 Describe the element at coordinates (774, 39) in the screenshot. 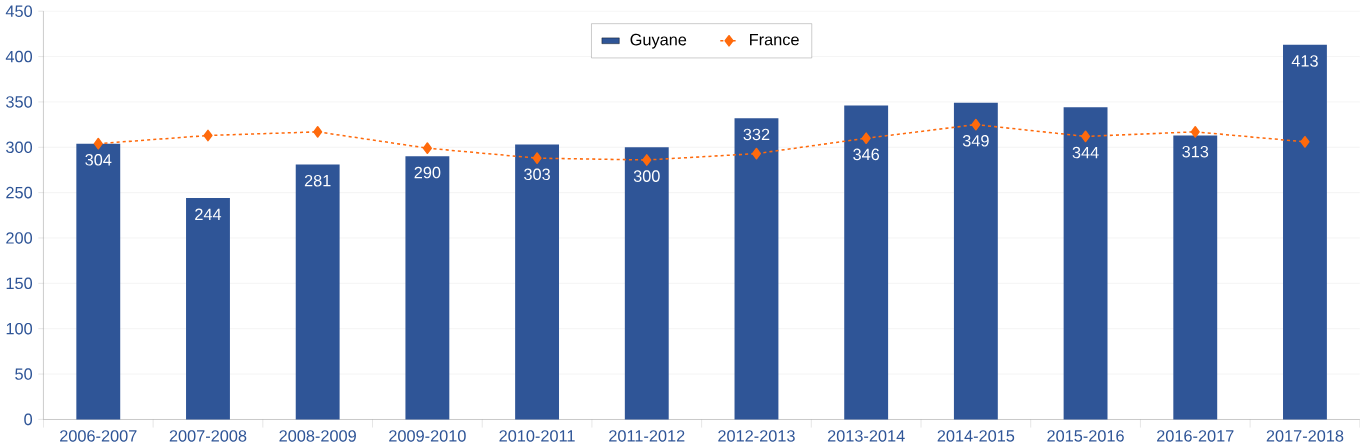

I see `legend-label: France` at that location.